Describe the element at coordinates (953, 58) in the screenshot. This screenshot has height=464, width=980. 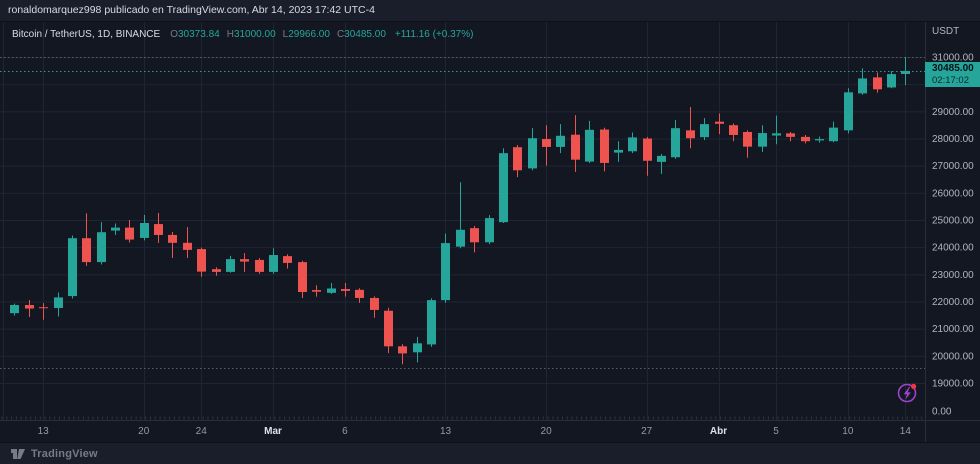
I see `price-tick-label: 31000.00` at that location.